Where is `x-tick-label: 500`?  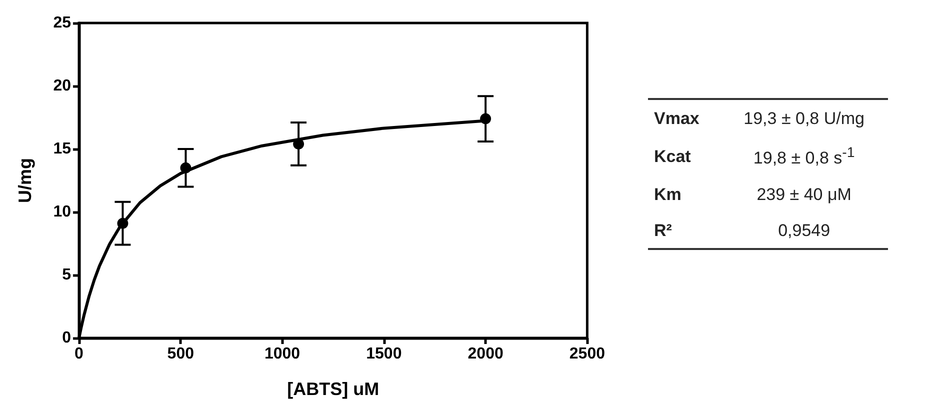 x-tick-label: 500 is located at coordinates (180, 354).